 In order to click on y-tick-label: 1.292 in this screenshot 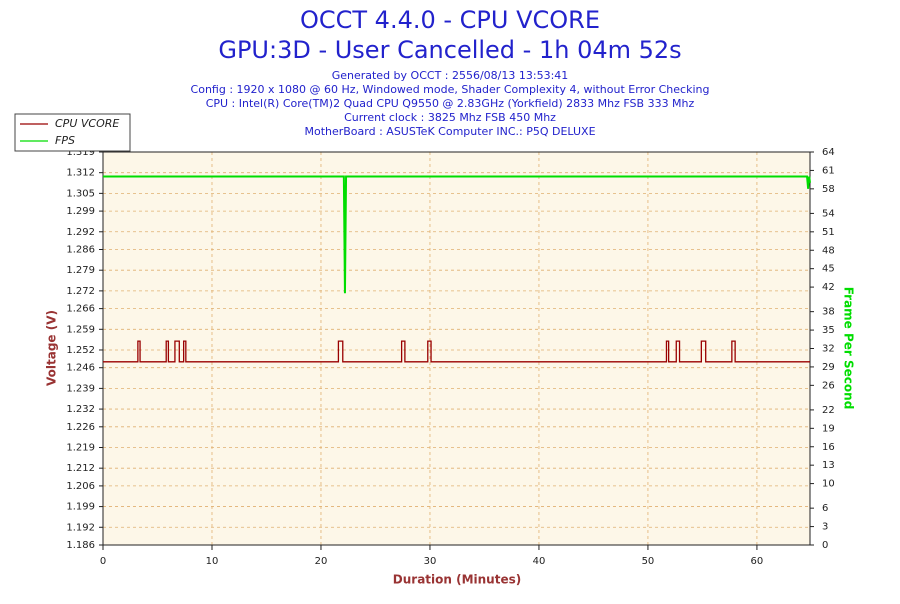, I will do `click(80, 232)`.